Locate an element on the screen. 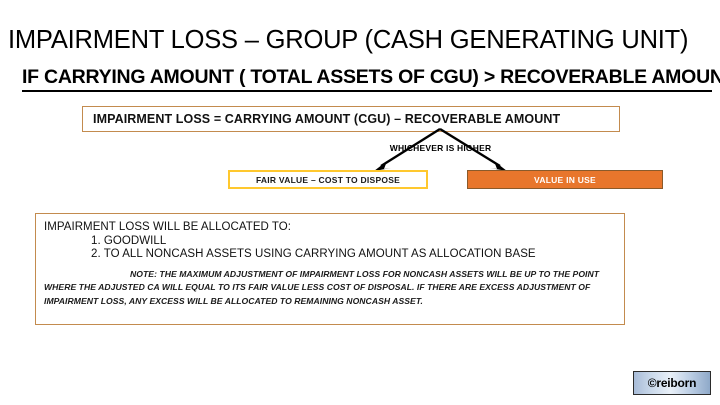 The image size is (720, 405). allocation-item-goodwill: 1. GOODWILL is located at coordinates (129, 241).